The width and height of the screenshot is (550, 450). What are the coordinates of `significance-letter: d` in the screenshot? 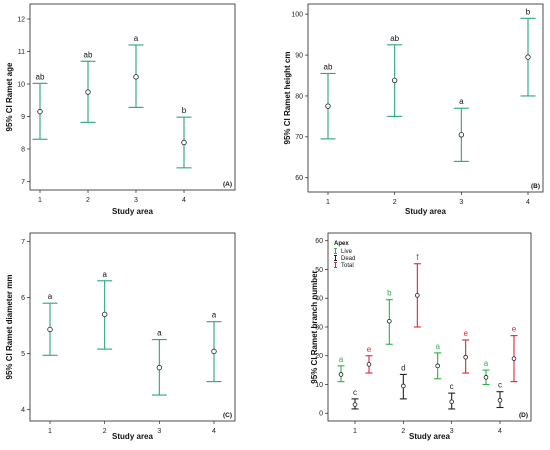 It's located at (403, 367).